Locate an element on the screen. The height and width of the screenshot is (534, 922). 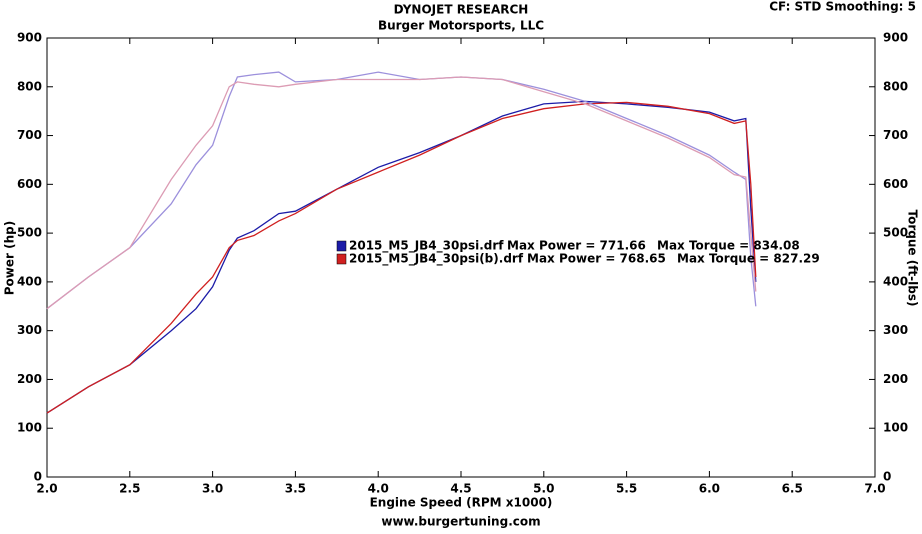
chart-title: DYNOJET RESEARCH is located at coordinates (461, 10).